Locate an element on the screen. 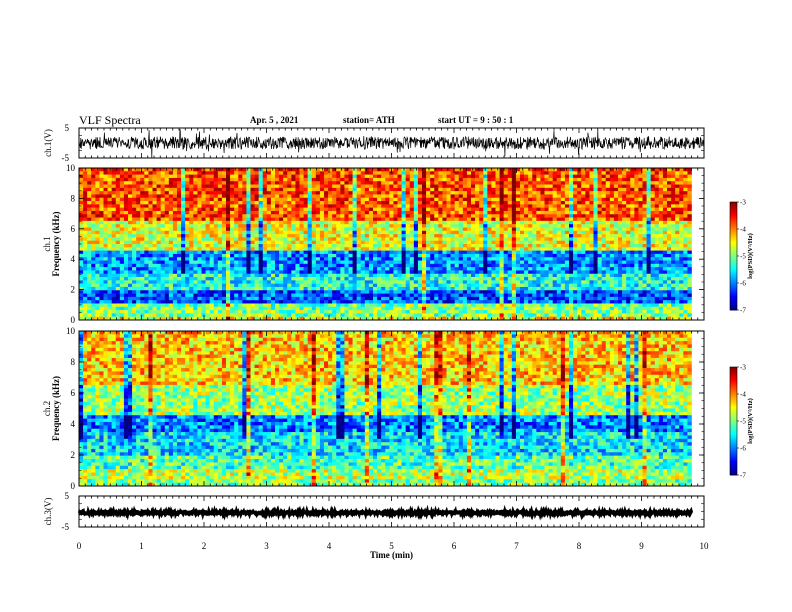  x-ticks-w1 is located at coordinates (391, 143).